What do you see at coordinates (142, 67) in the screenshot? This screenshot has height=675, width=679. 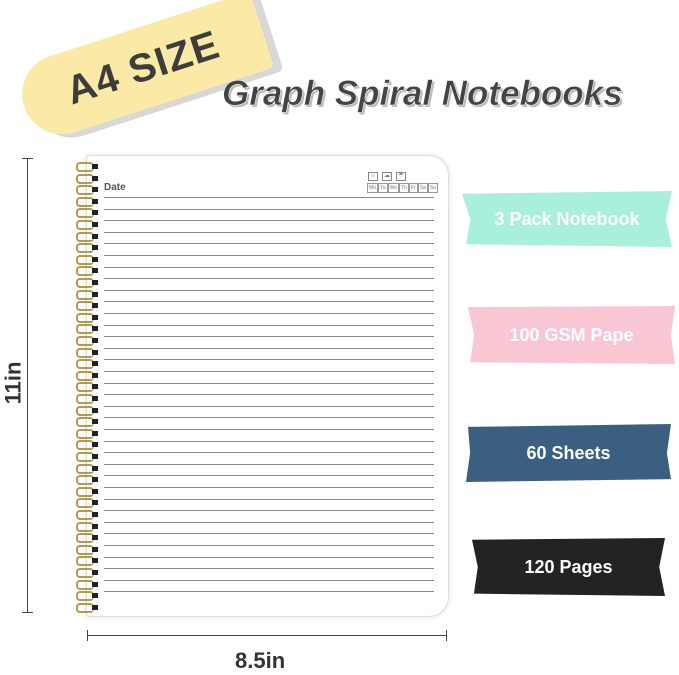 I see `badge-text: A4 SIZE` at bounding box center [142, 67].